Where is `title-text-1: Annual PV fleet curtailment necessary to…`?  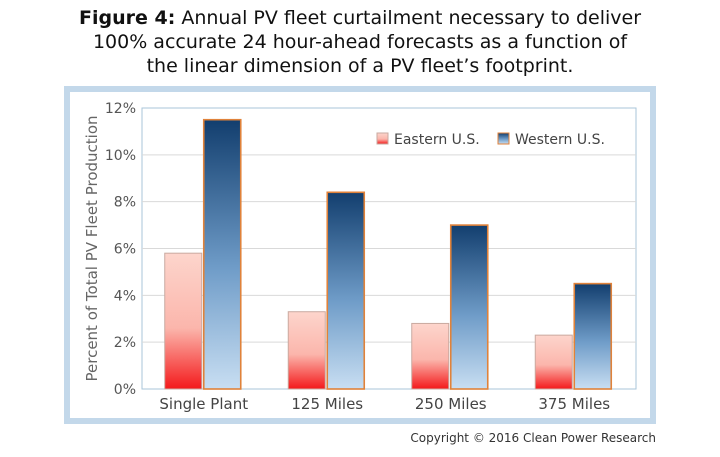 title-text-1: Annual PV fleet curtailment necessary to… is located at coordinates (411, 18).